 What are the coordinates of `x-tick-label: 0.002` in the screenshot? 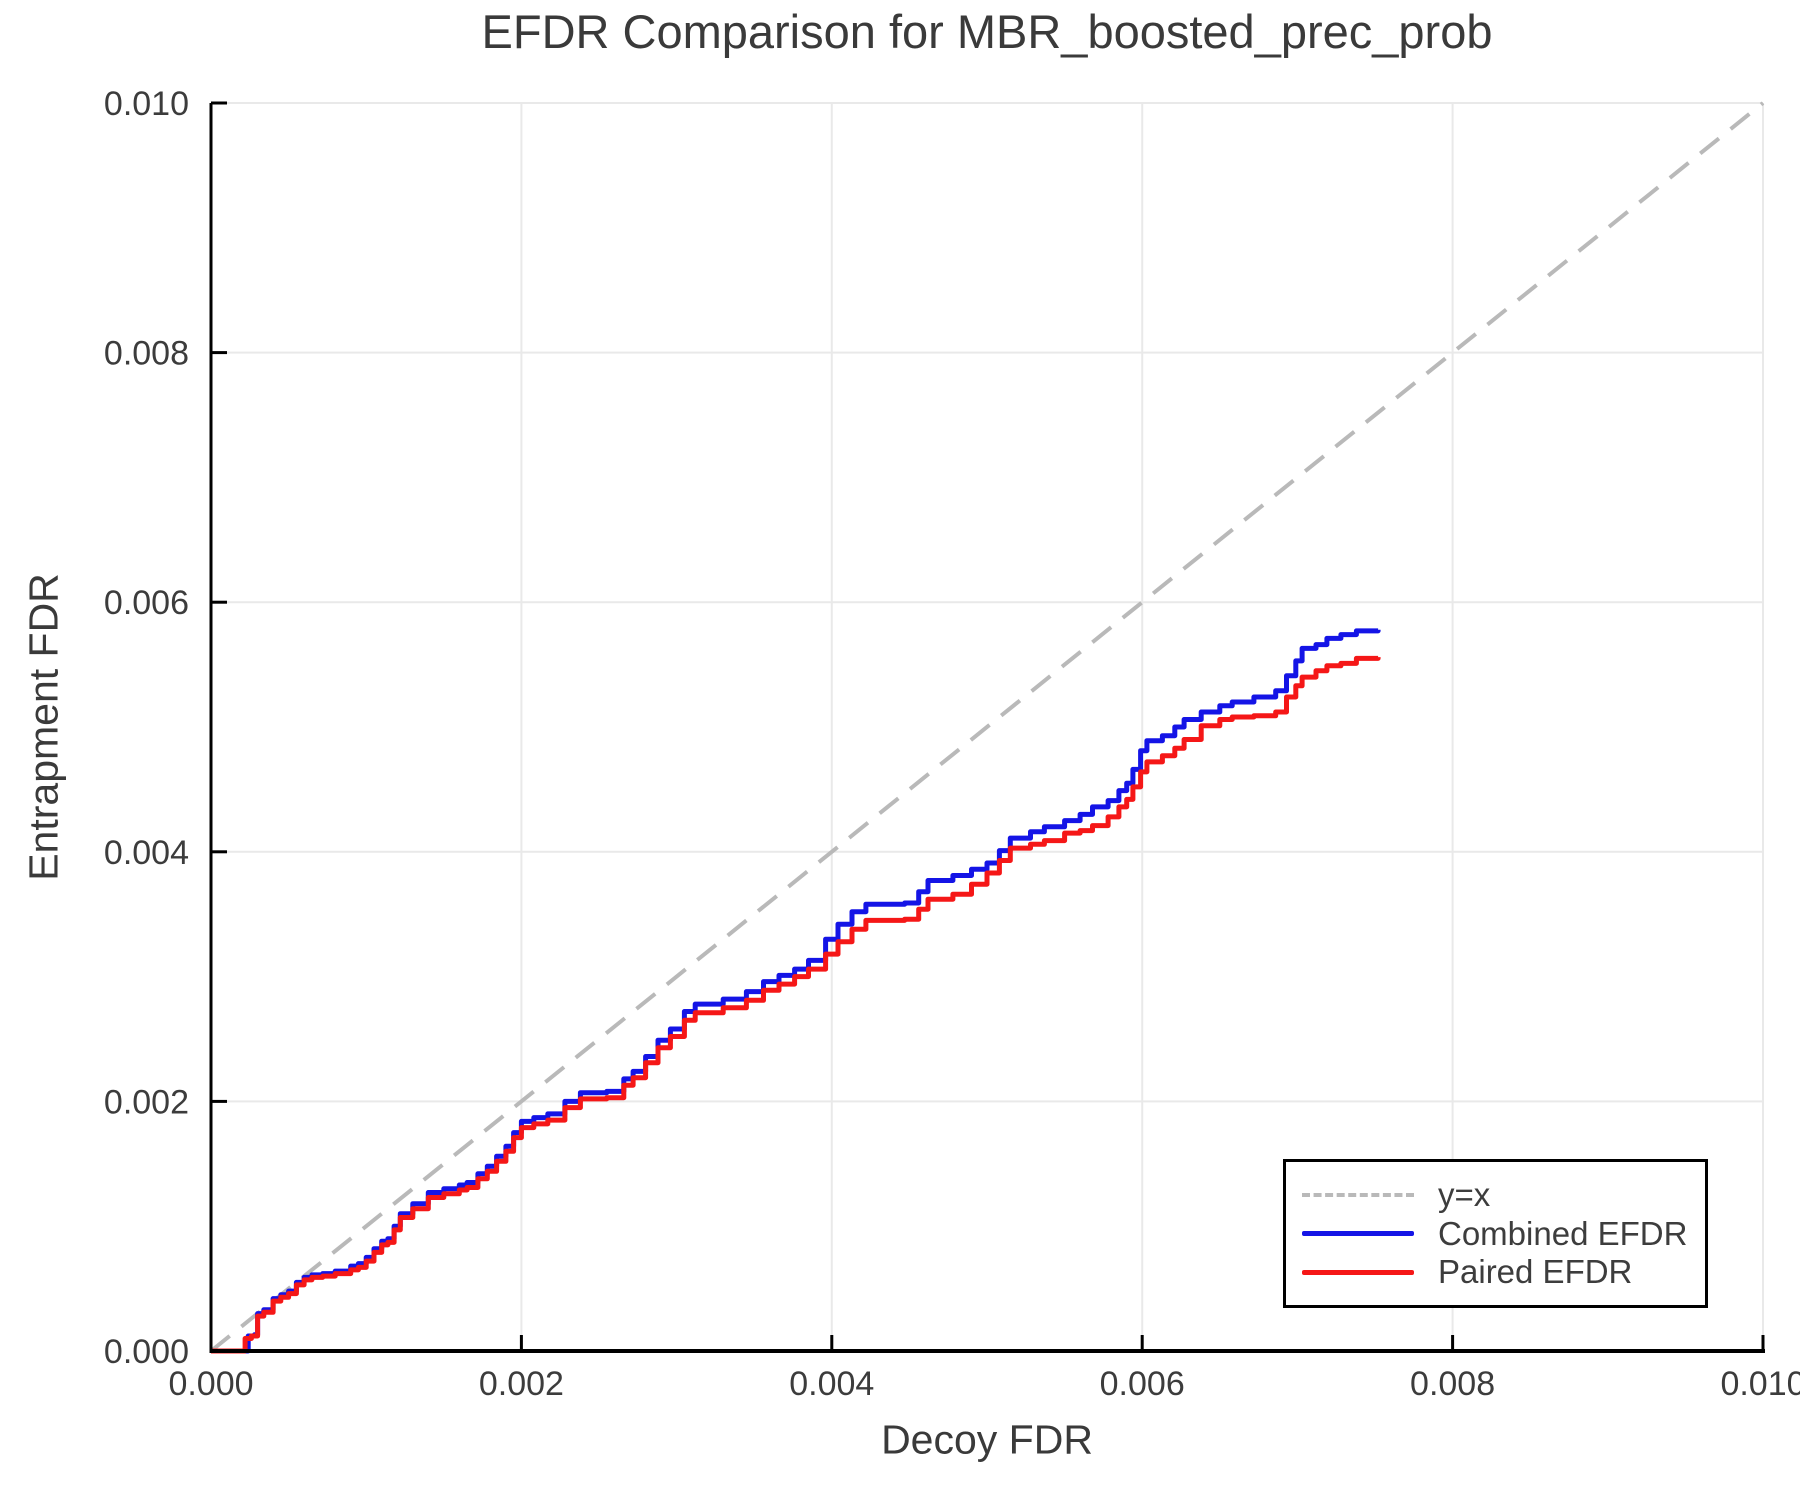 It's located at (521, 1384).